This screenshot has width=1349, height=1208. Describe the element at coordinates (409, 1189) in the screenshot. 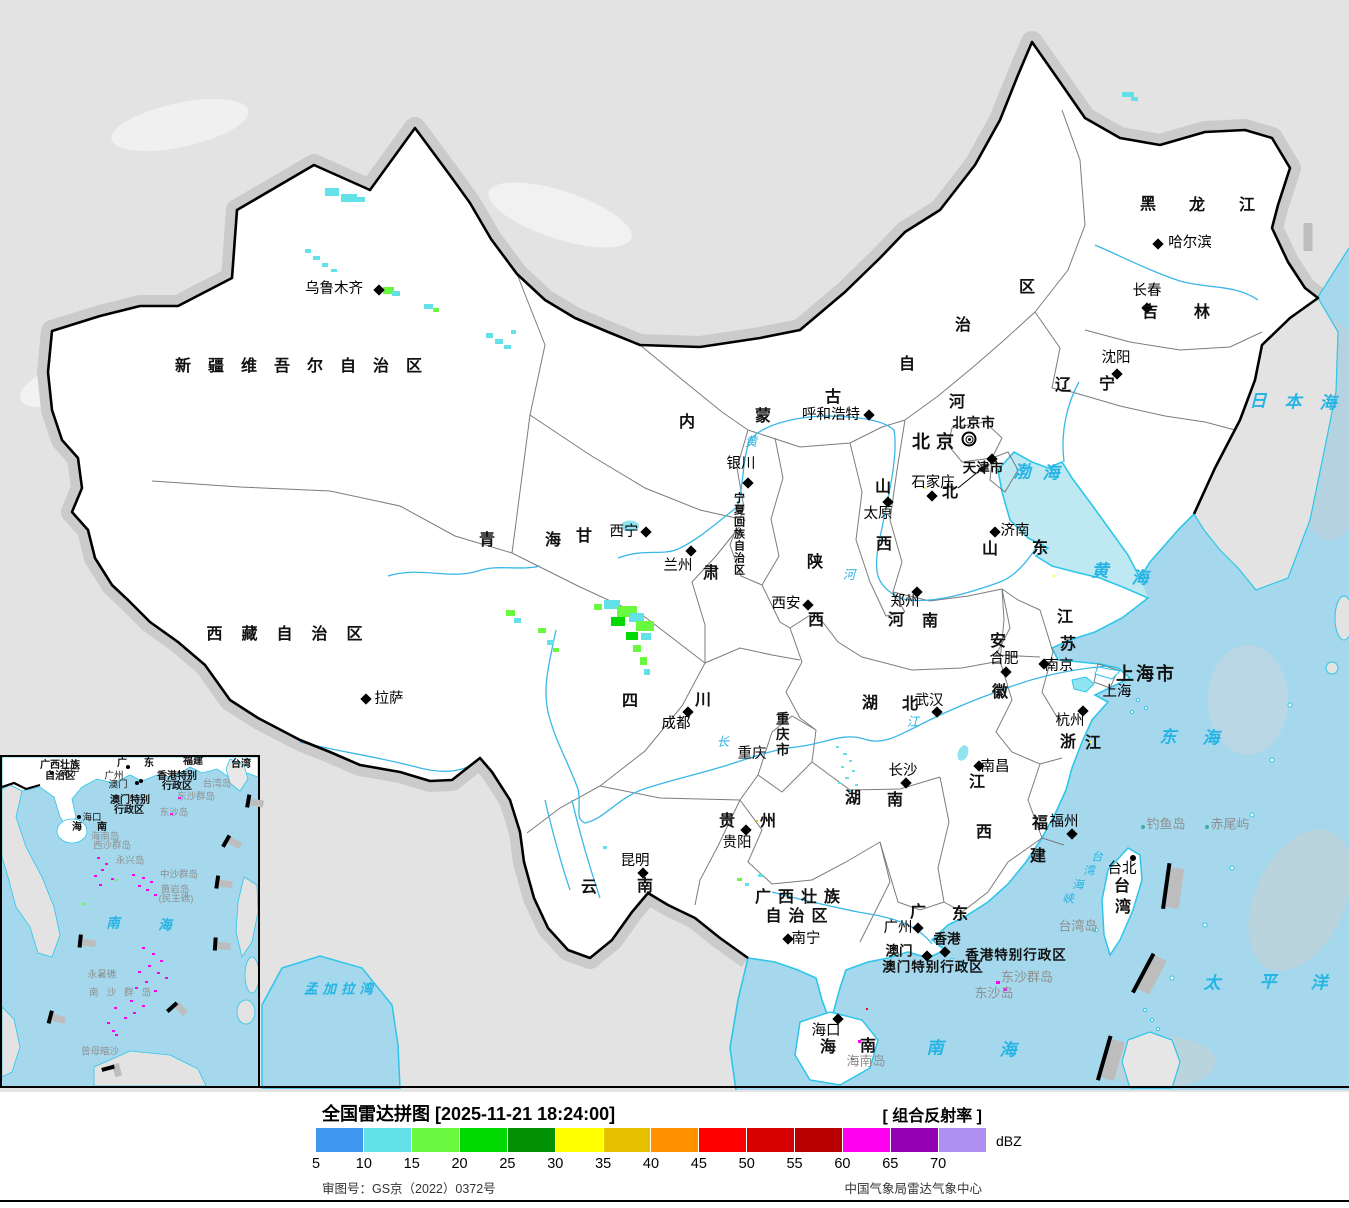

I see `map-review-number: 审图号：GS京（2022）0372号` at that location.